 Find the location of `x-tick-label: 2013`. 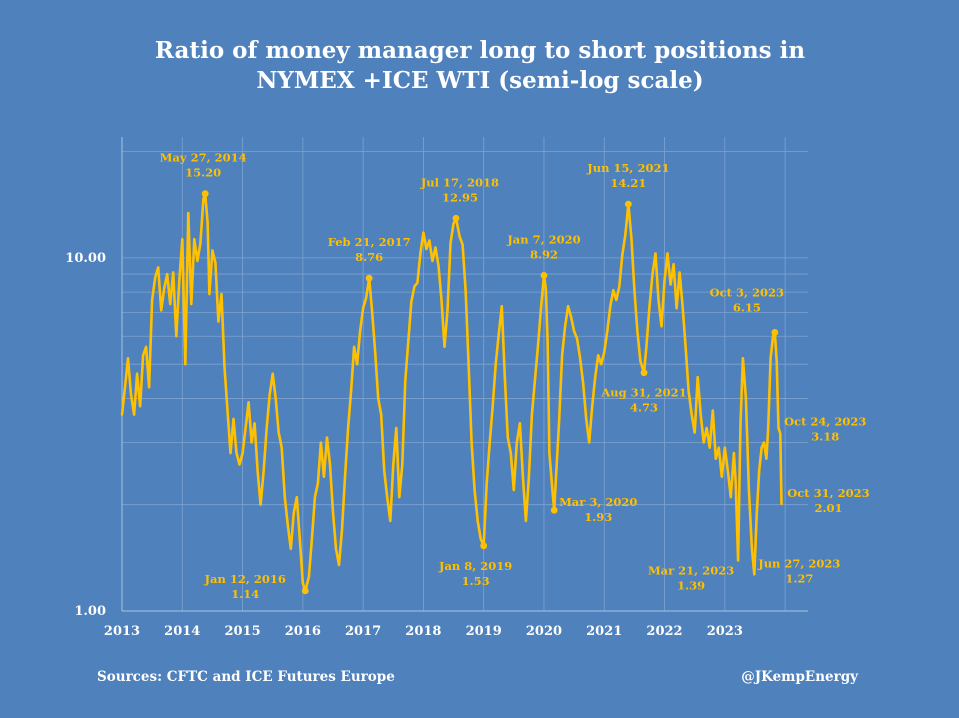

x-tick-label: 2013 is located at coordinates (122, 631).